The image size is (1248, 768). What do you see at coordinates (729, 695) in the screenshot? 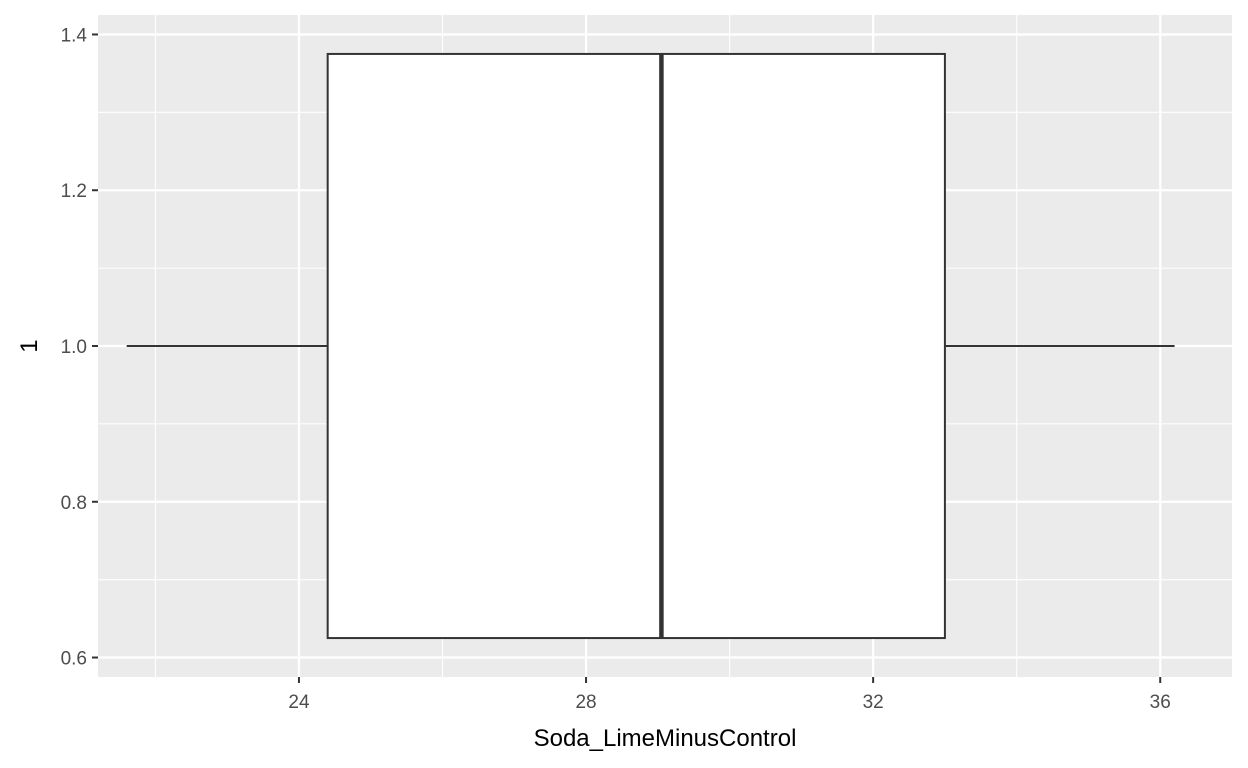
I see `x-axis: 24 28 32 36` at bounding box center [729, 695].